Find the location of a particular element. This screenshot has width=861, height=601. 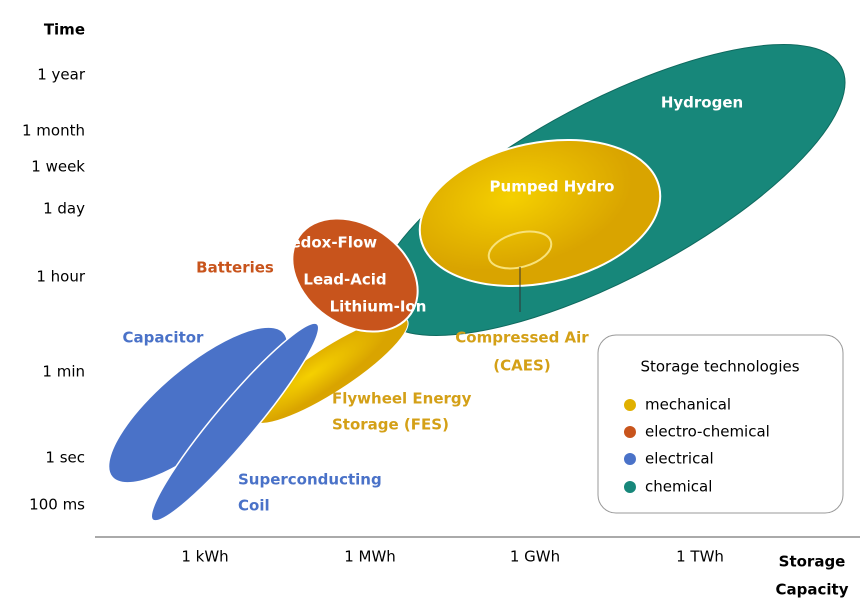

hydrogen-label: Hydrogen is located at coordinates (702, 103).